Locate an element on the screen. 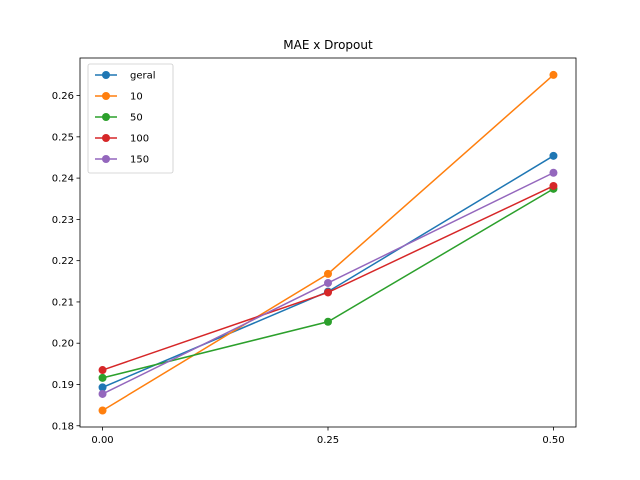 Image resolution: width=640 pixels, height=480 pixels. y-tick-label: 0.26 is located at coordinates (63, 96).